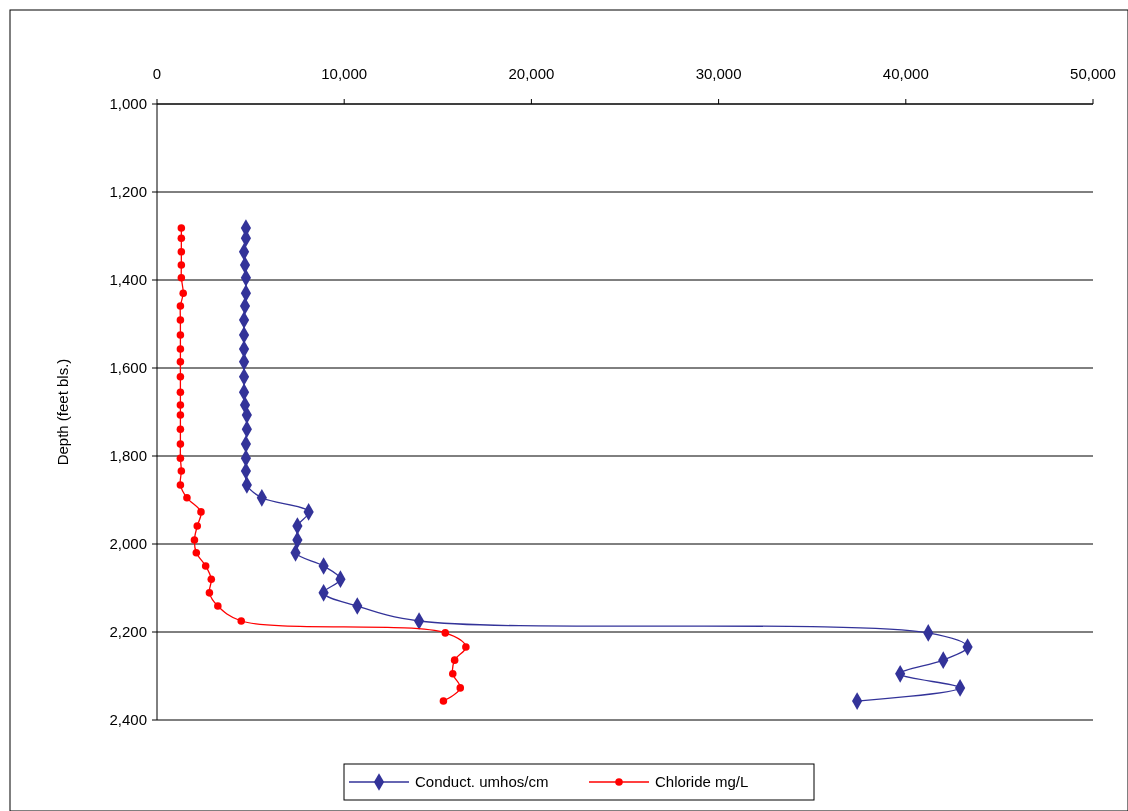 This screenshot has height=811, width=1128. Describe the element at coordinates (128, 191) in the screenshot. I see `y-tick-label: 1,200` at that location.